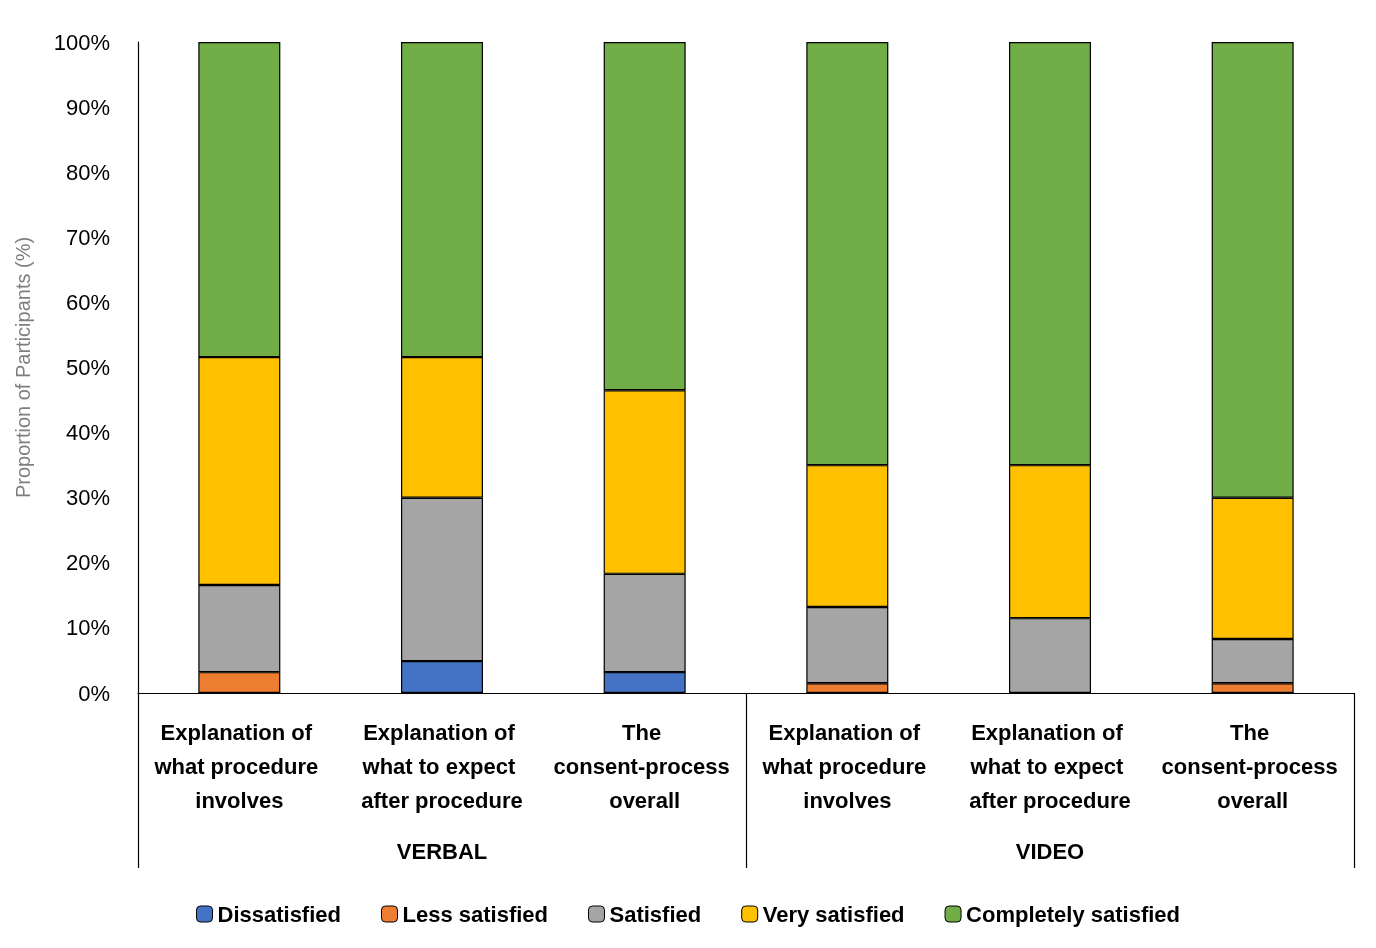 The width and height of the screenshot is (1376, 948). Describe the element at coordinates (1073, 914) in the screenshot. I see `legend-label: Completely satisfied` at that location.